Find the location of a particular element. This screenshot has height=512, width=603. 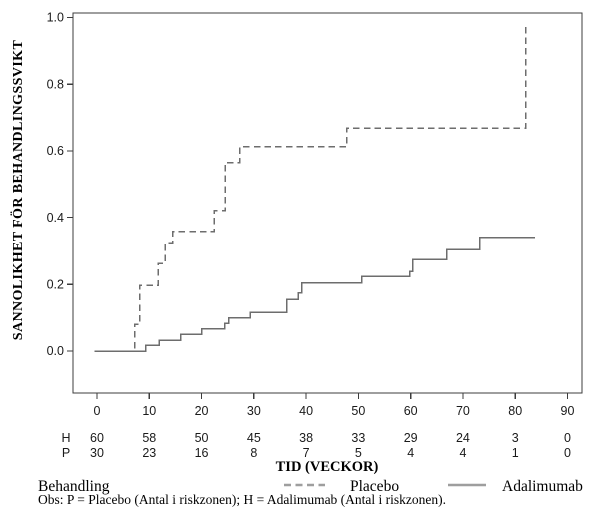

risk-cell: 5 is located at coordinates (358, 453).